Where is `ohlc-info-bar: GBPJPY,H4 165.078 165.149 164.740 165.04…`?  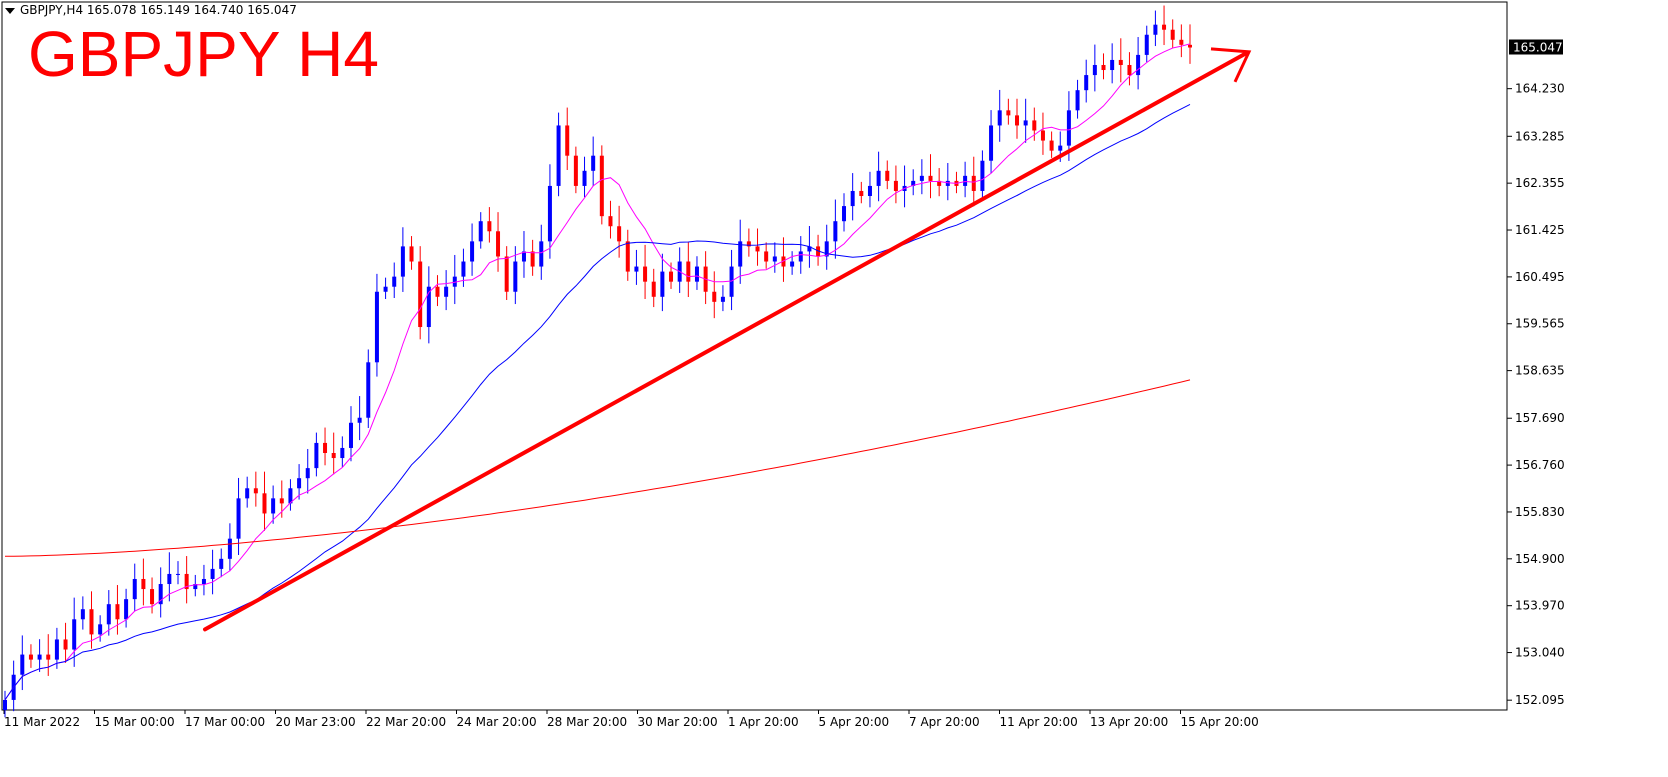
ohlc-info-bar: GBPJPY,H4 165.078 165.149 164.740 165.04… is located at coordinates (158, 10).